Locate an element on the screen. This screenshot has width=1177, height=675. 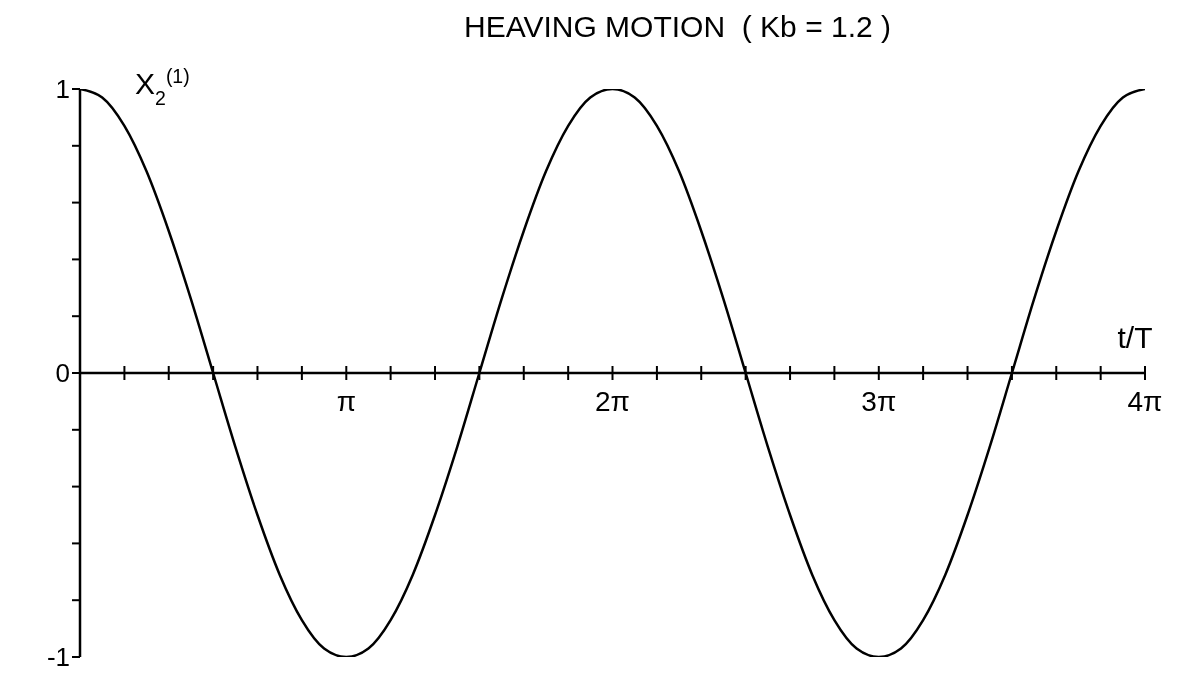
x-tick-label: 3π is located at coordinates (879, 401).